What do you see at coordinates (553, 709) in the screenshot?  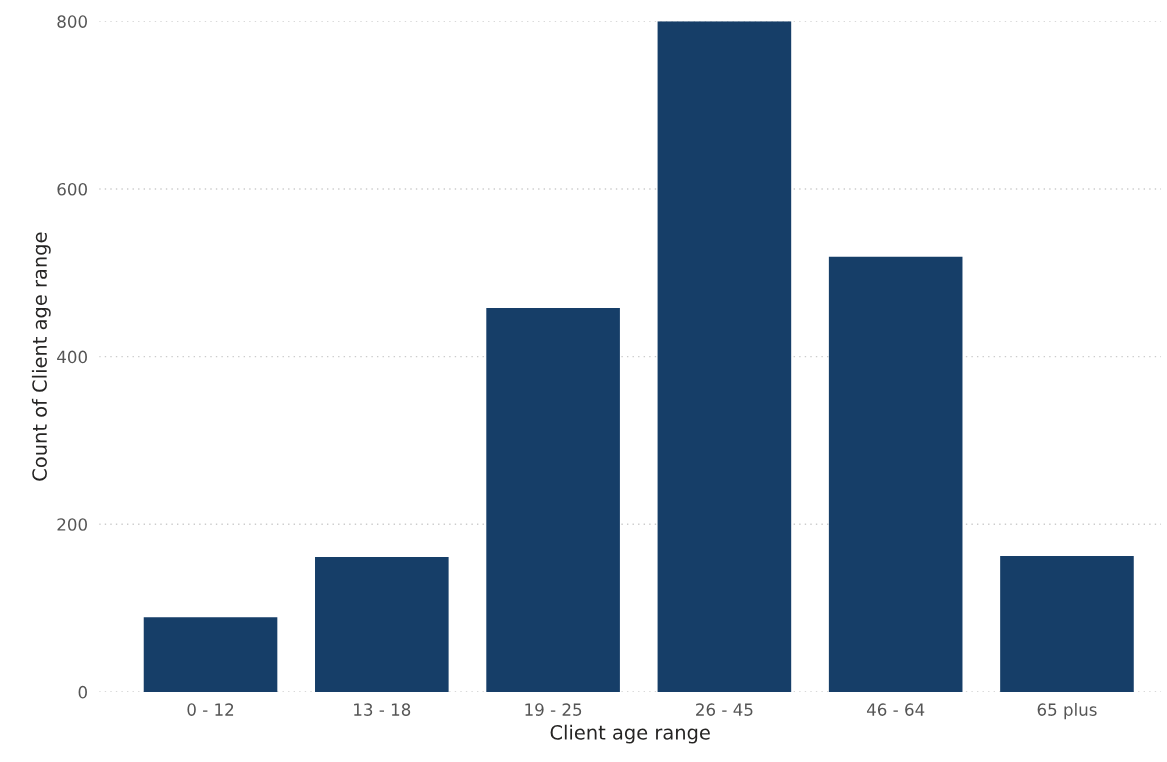 I see `x-tick-label: 19 - 25` at bounding box center [553, 709].